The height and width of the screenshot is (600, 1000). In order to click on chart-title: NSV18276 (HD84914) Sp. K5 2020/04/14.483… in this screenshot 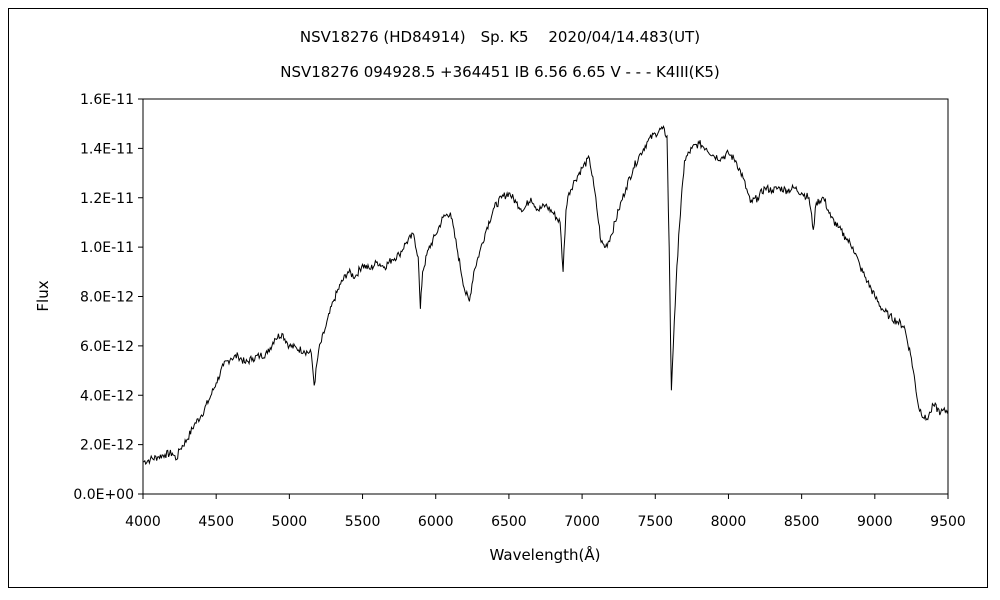, I will do `click(500, 37)`.